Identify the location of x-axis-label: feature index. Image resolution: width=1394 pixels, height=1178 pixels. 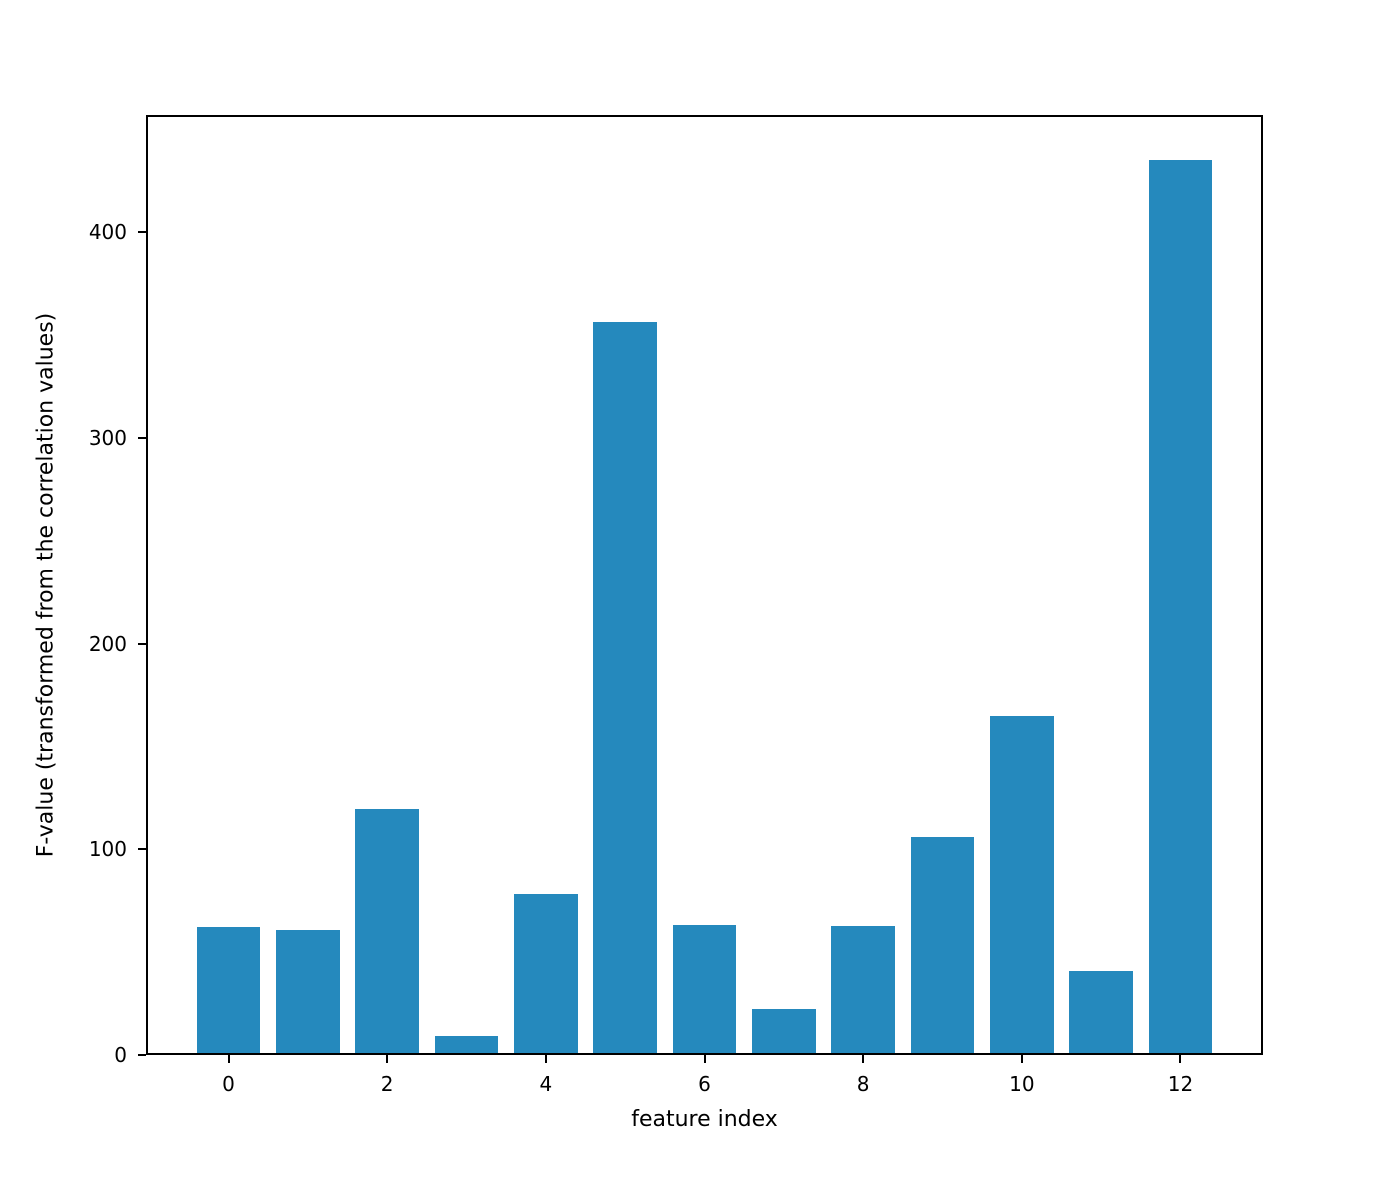
(704, 1119).